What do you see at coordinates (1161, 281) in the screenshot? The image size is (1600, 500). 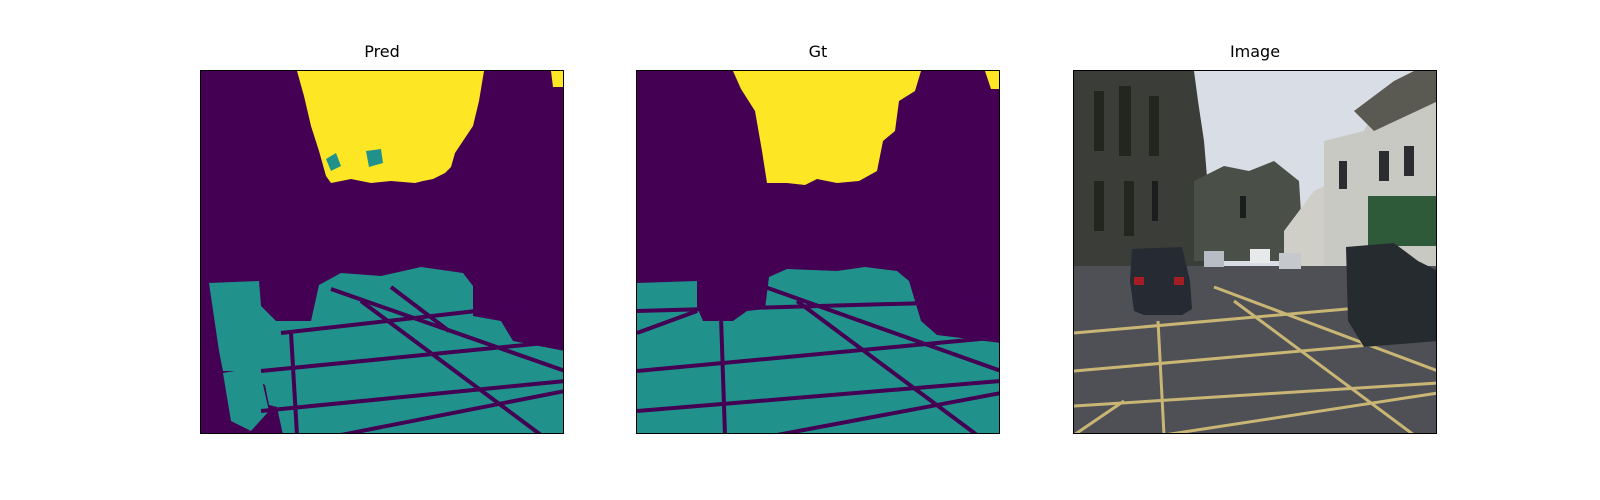 I see `photo-car-left` at bounding box center [1161, 281].